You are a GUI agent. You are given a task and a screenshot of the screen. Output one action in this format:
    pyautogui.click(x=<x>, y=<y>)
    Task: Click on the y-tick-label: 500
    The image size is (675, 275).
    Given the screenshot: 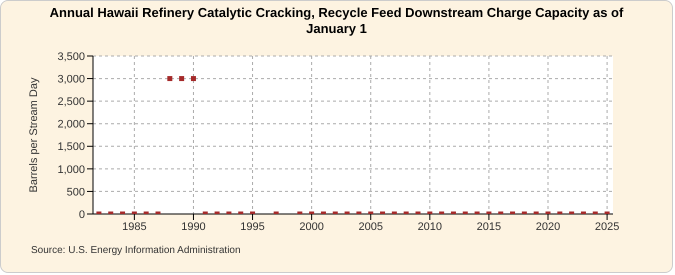 What is the action you would take?
    pyautogui.click(x=75, y=192)
    